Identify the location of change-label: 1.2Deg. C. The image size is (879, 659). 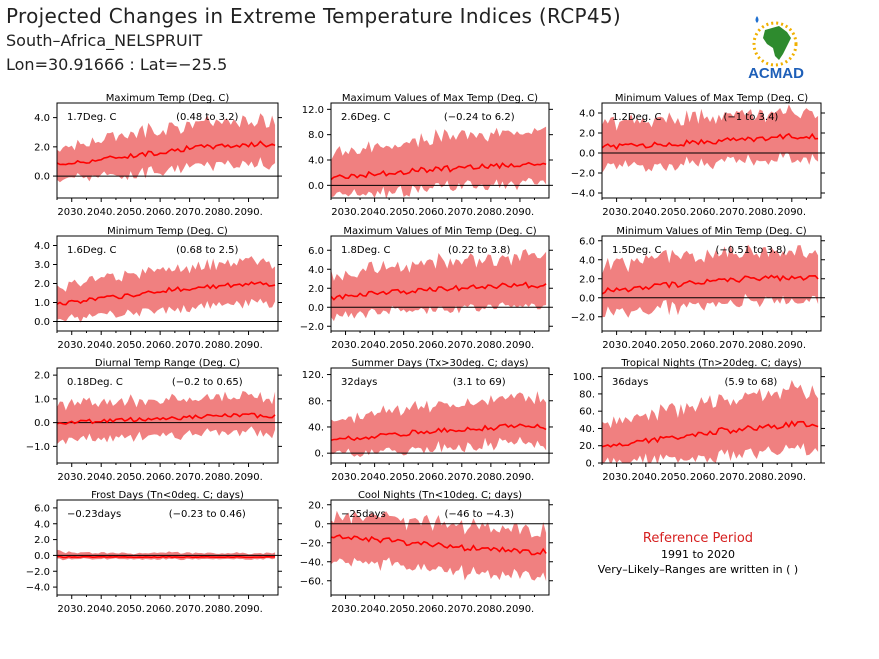
(636, 117).